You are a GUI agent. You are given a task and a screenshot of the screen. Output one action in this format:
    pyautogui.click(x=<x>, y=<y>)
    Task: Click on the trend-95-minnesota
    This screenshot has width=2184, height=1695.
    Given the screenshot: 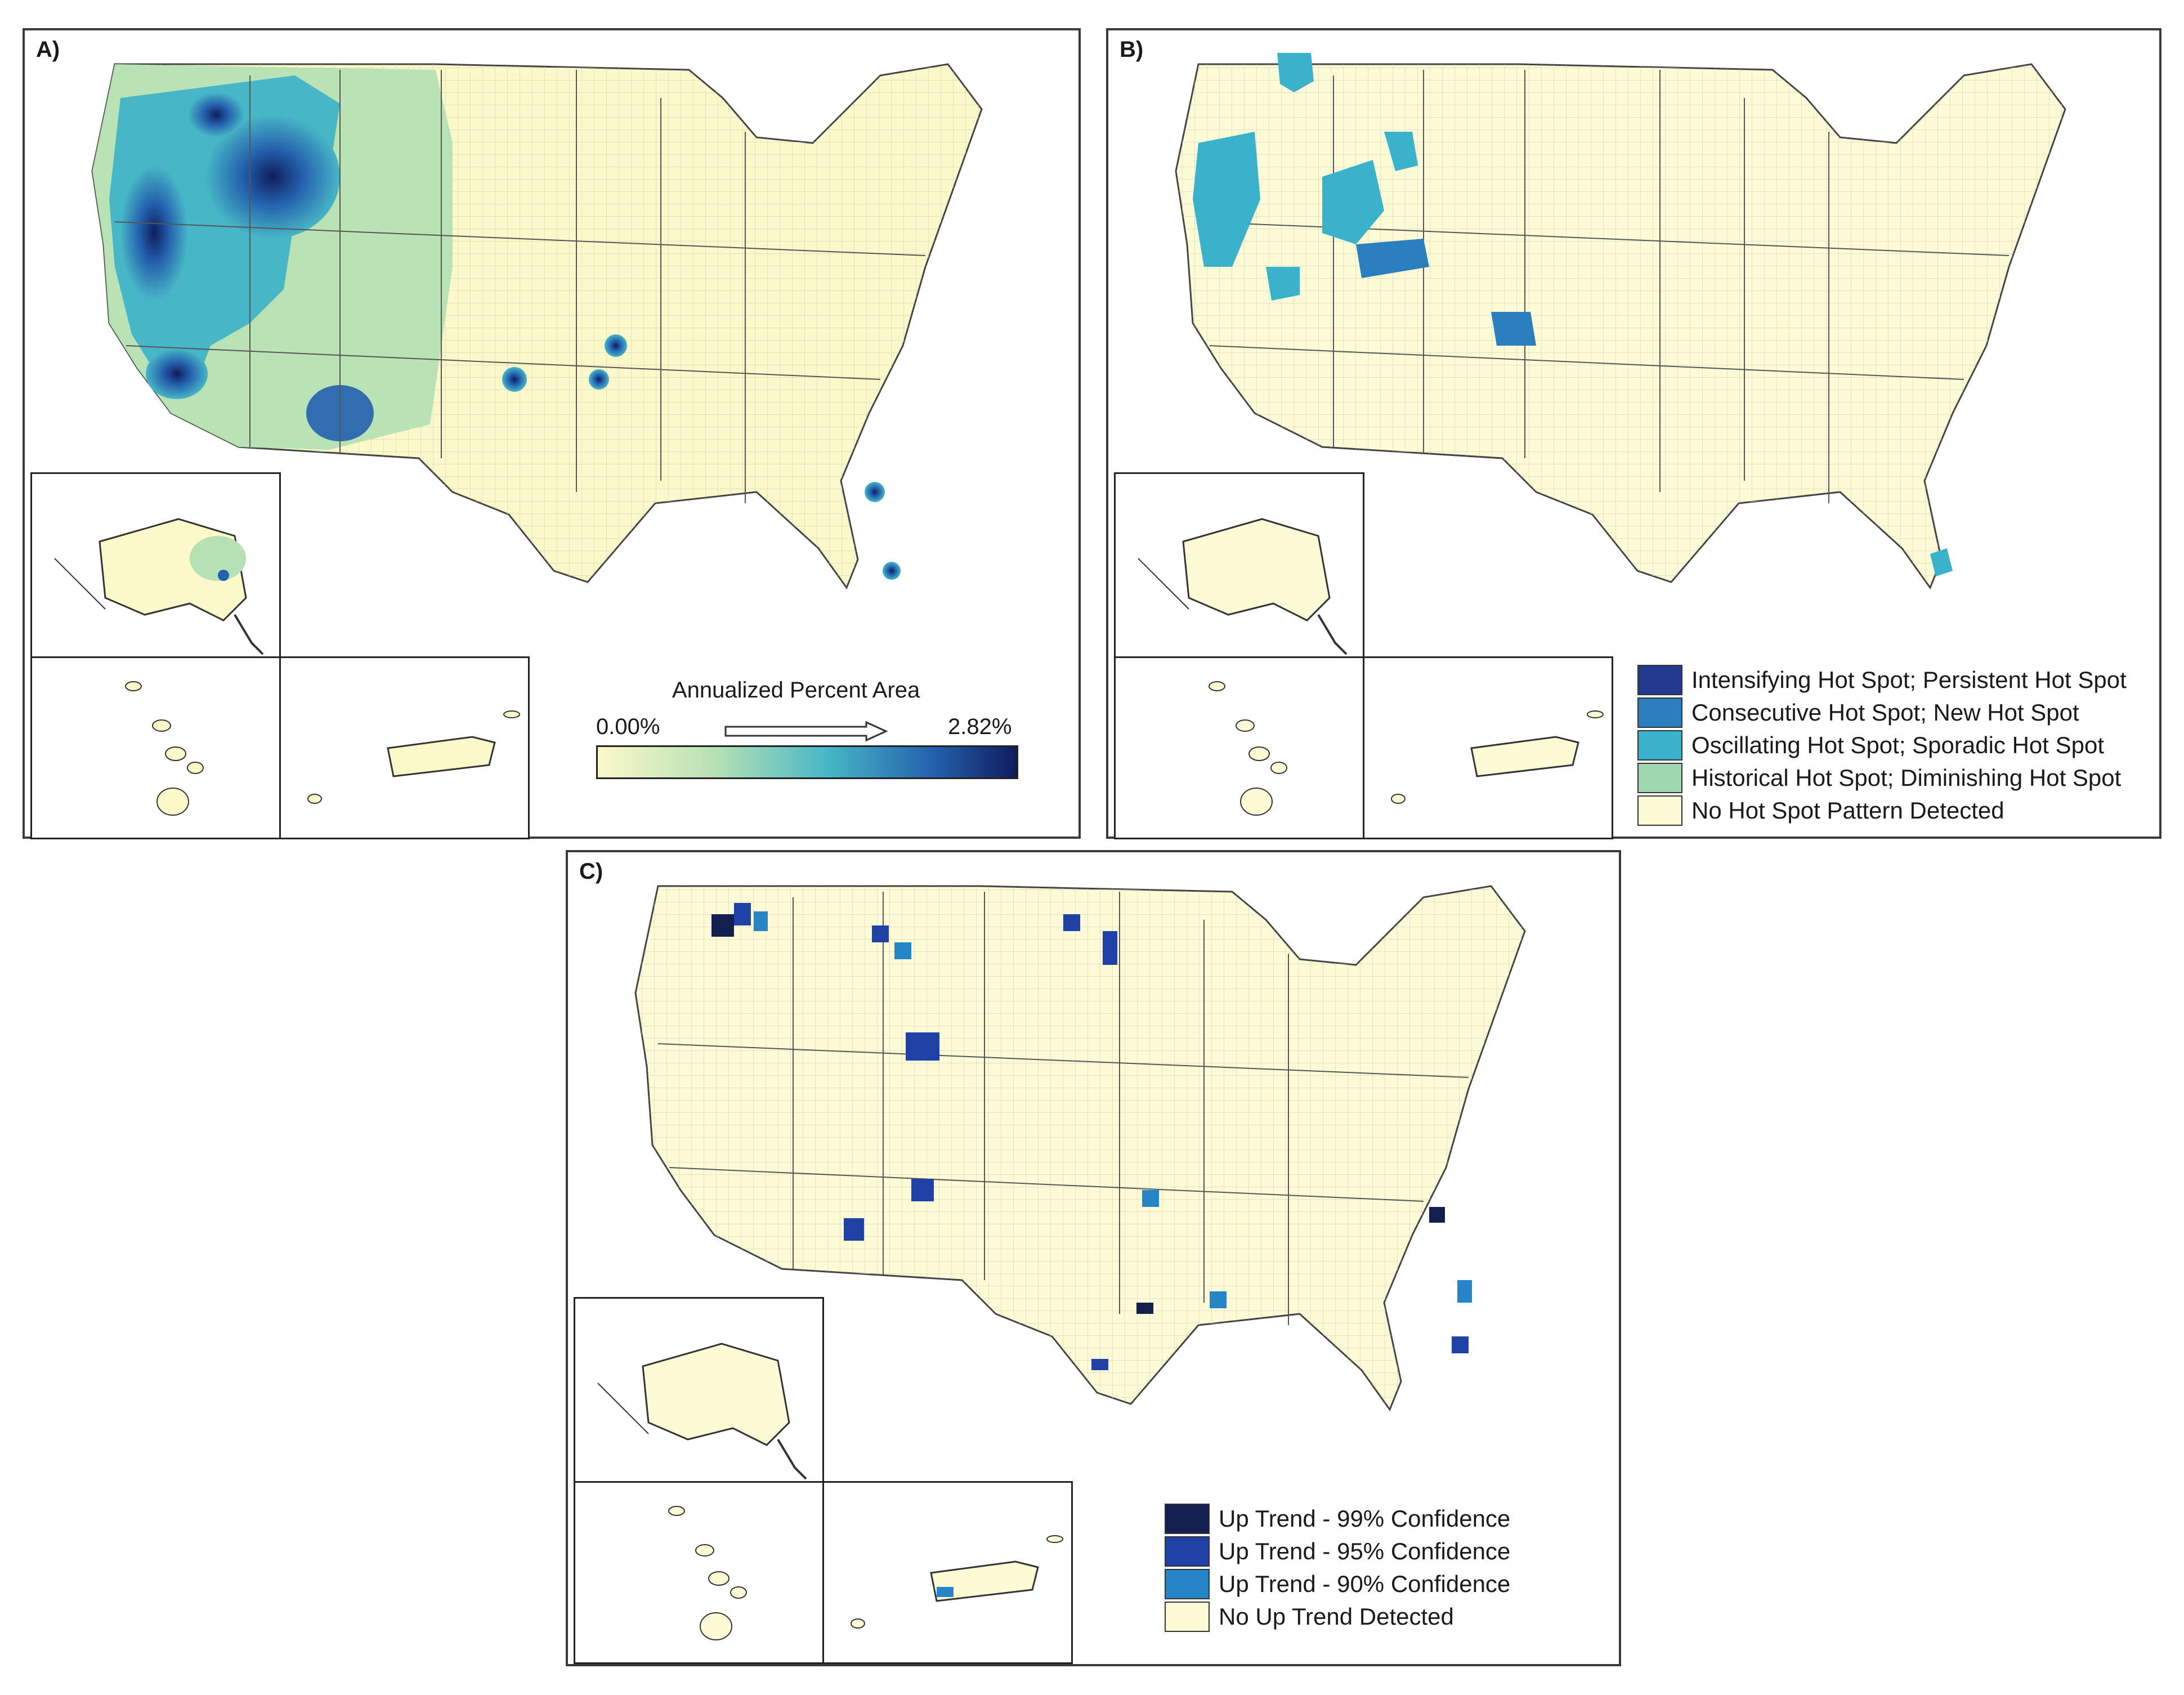 What is the action you would take?
    pyautogui.click(x=1110, y=948)
    